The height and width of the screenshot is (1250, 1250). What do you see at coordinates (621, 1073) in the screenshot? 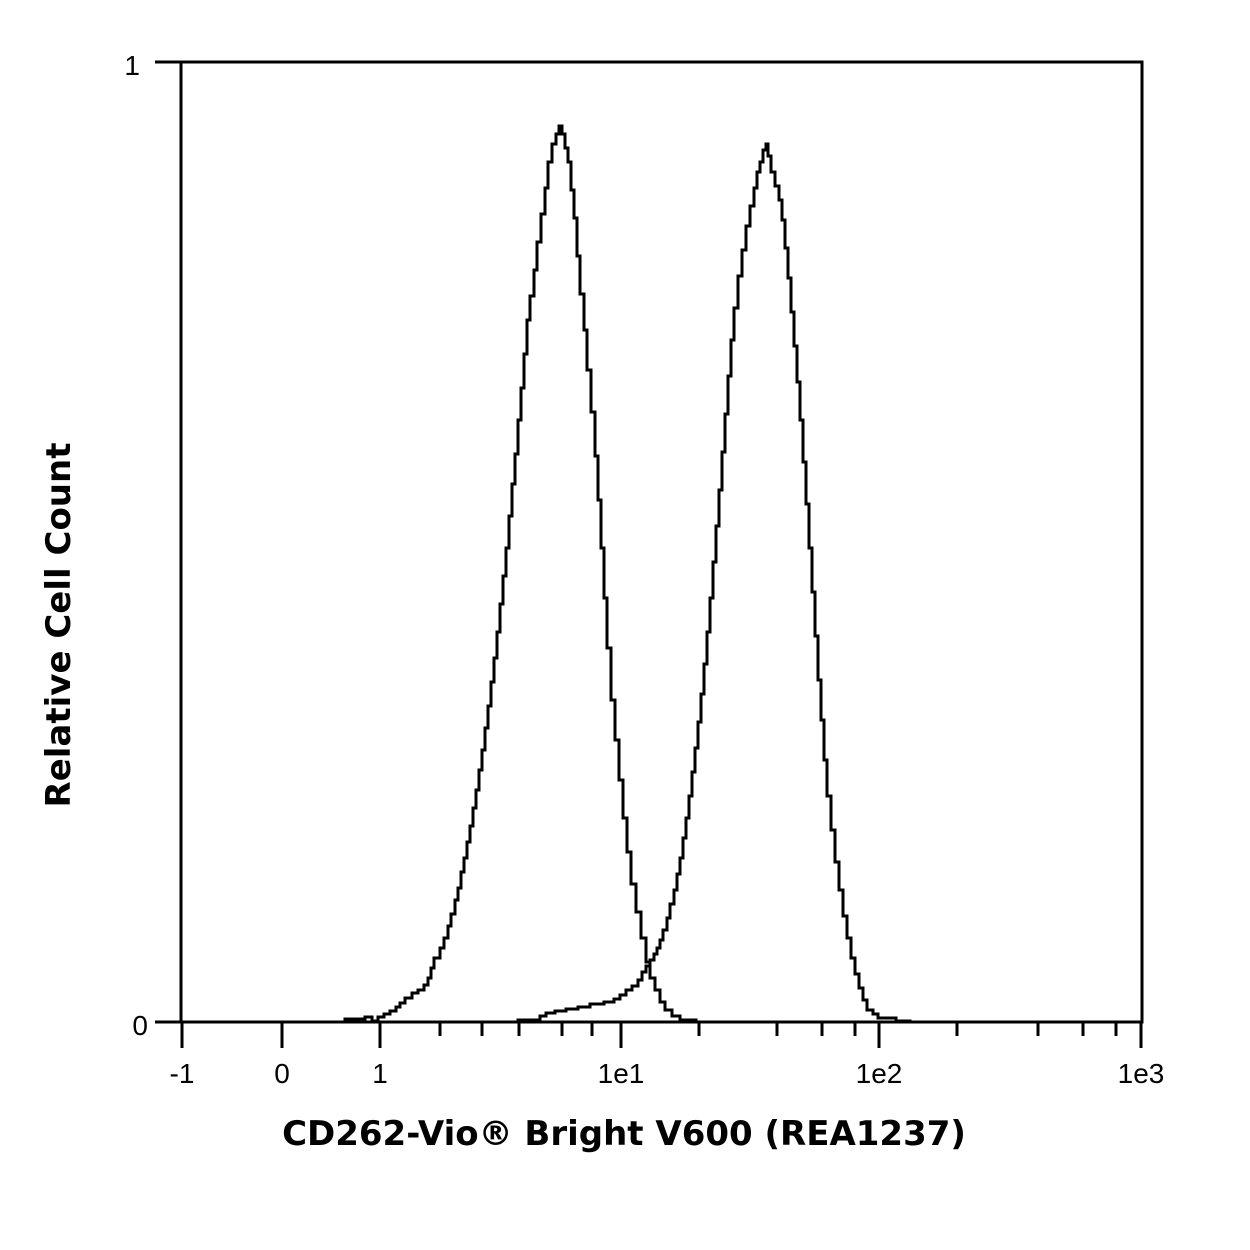
I see `x-tick-label: 1e1` at bounding box center [621, 1073].